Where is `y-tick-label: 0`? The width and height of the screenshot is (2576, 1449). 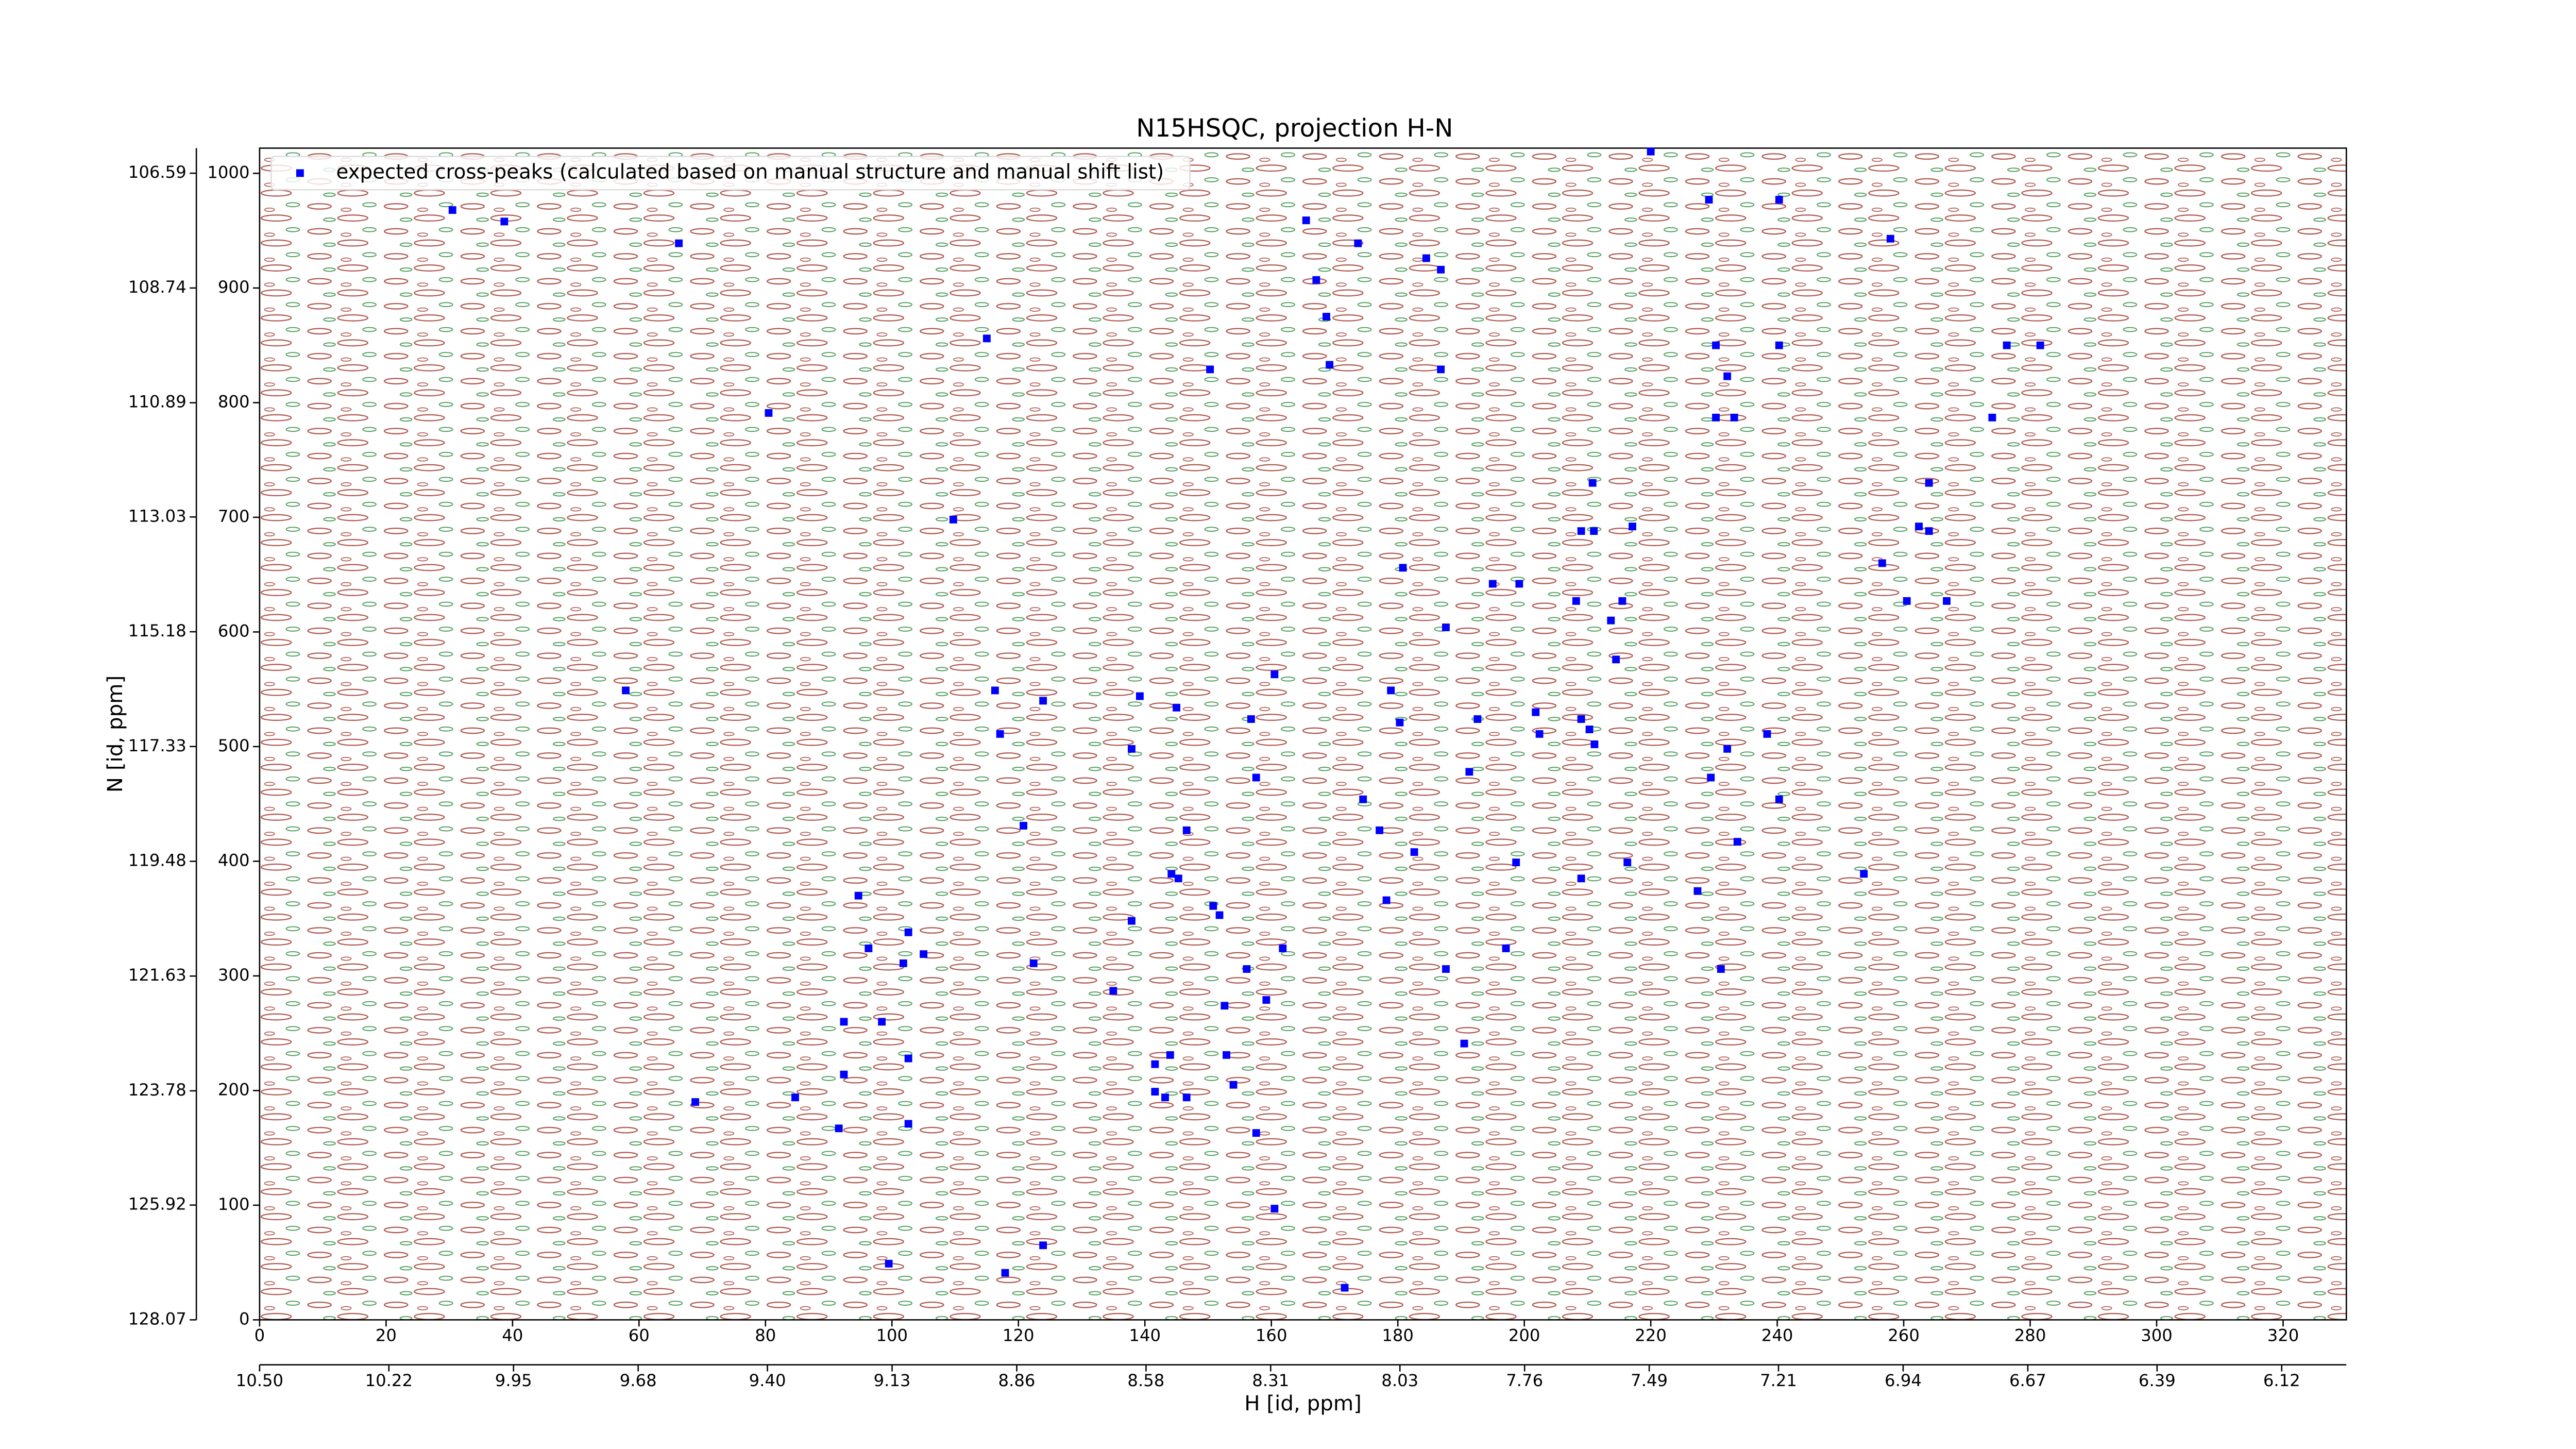 y-tick-label: 0 is located at coordinates (244, 1318).